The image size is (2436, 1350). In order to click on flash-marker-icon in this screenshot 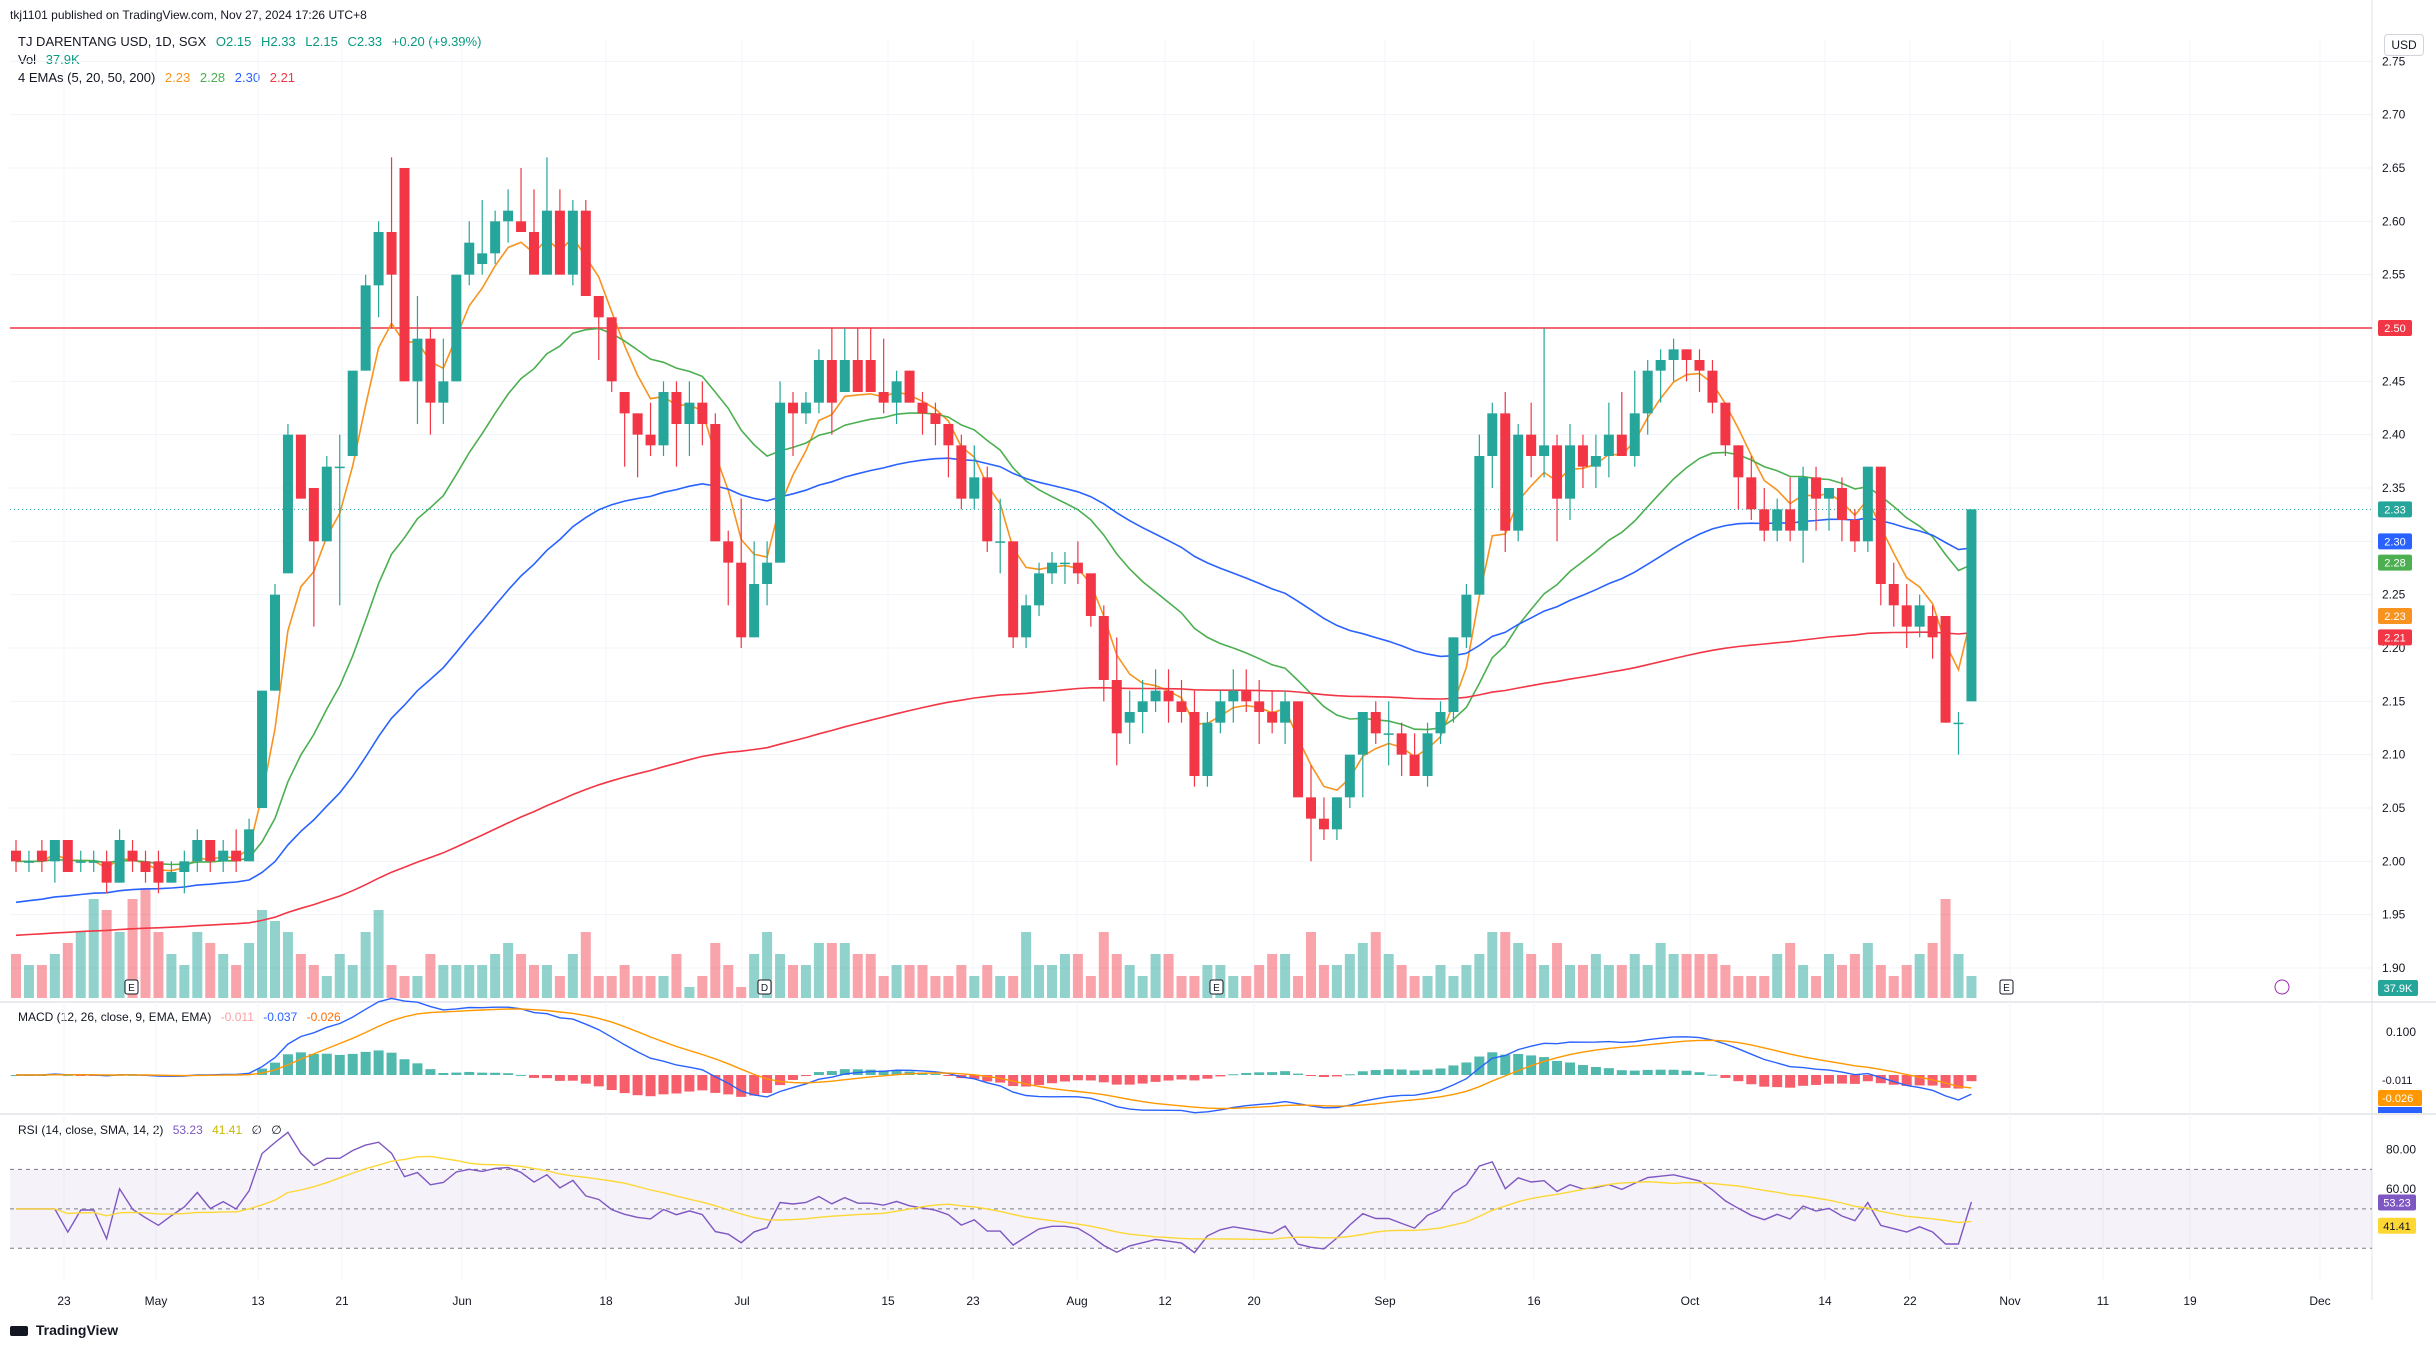, I will do `click(2282, 987)`.